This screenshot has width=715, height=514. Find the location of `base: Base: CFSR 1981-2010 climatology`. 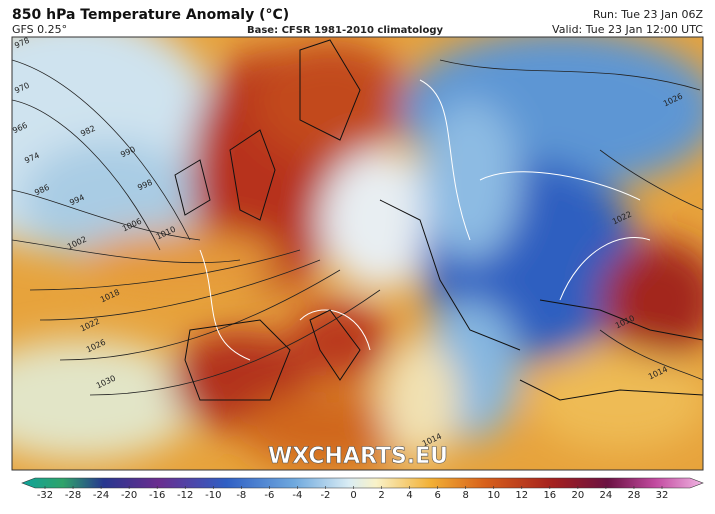

base: Base: CFSR 1981-2010 climatology is located at coordinates (345, 30).